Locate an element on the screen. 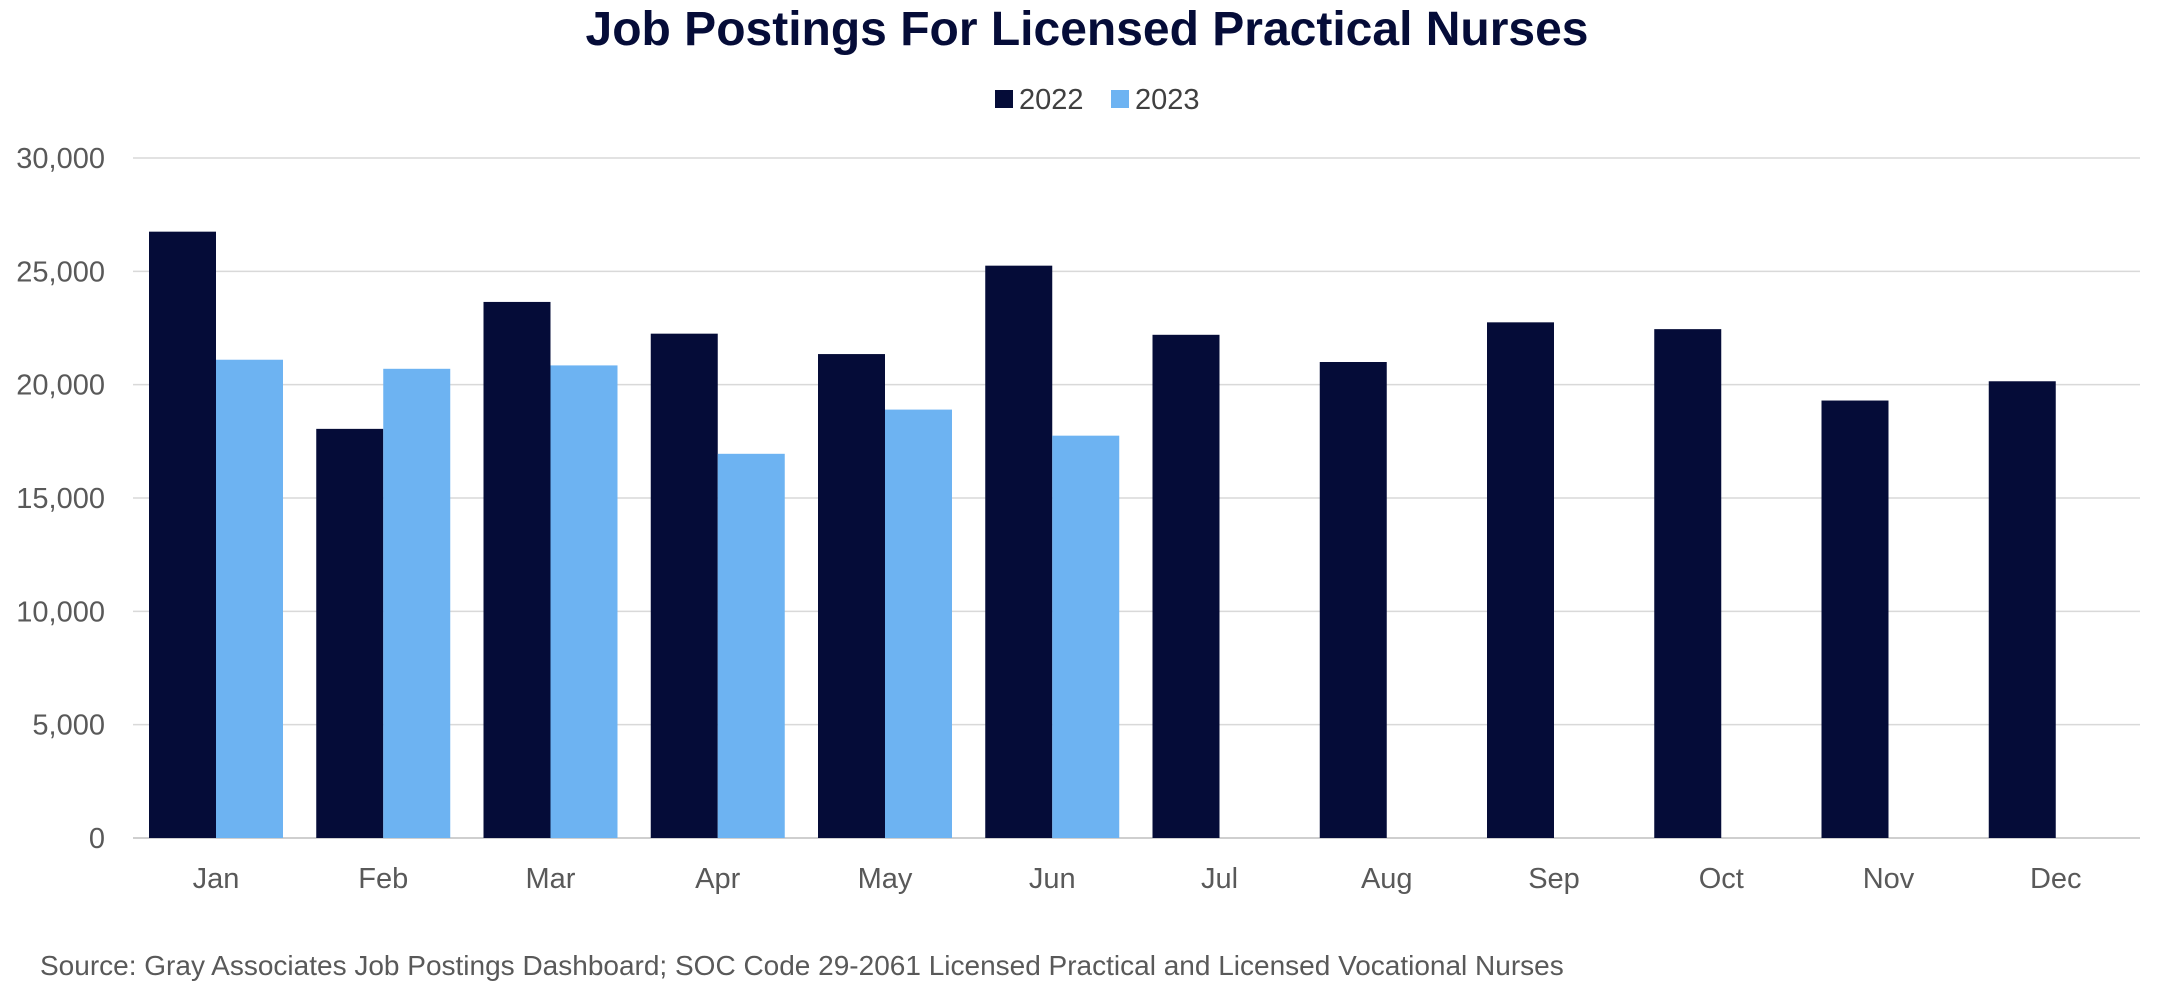 The image size is (2174, 996). x-tick-label: Apr is located at coordinates (717, 879).